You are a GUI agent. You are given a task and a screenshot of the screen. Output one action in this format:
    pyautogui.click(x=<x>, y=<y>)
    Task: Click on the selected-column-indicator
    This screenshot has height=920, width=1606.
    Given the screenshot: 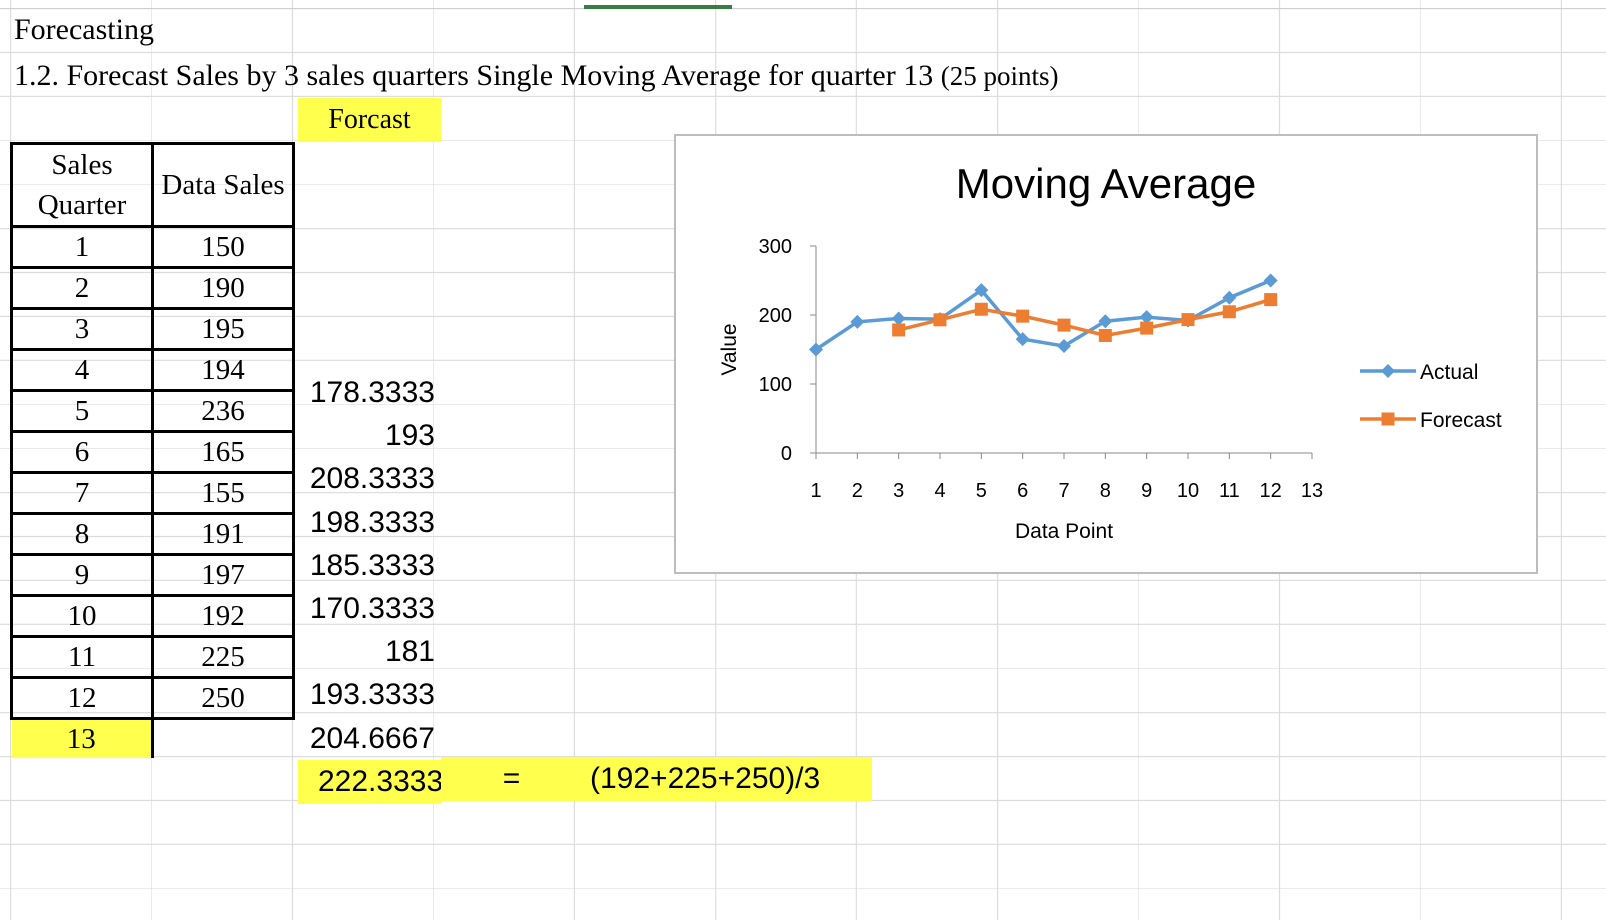 What is the action you would take?
    pyautogui.click(x=658, y=7)
    